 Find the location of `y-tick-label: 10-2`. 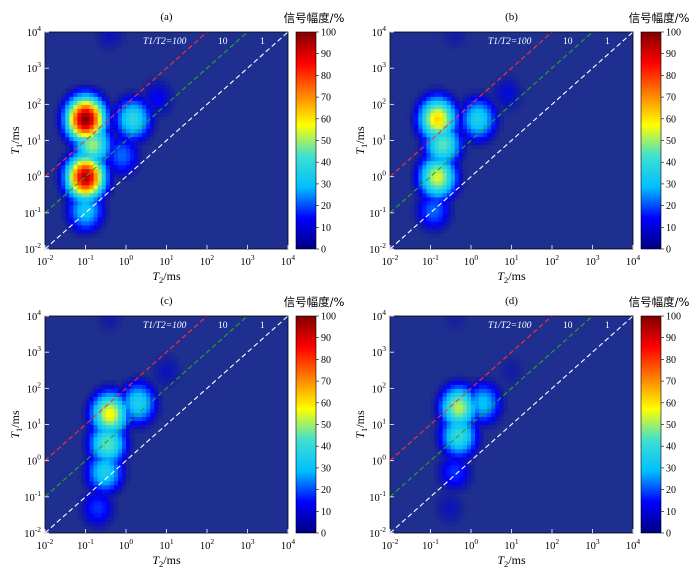

y-tick-label: 10-2 is located at coordinates (377, 532).